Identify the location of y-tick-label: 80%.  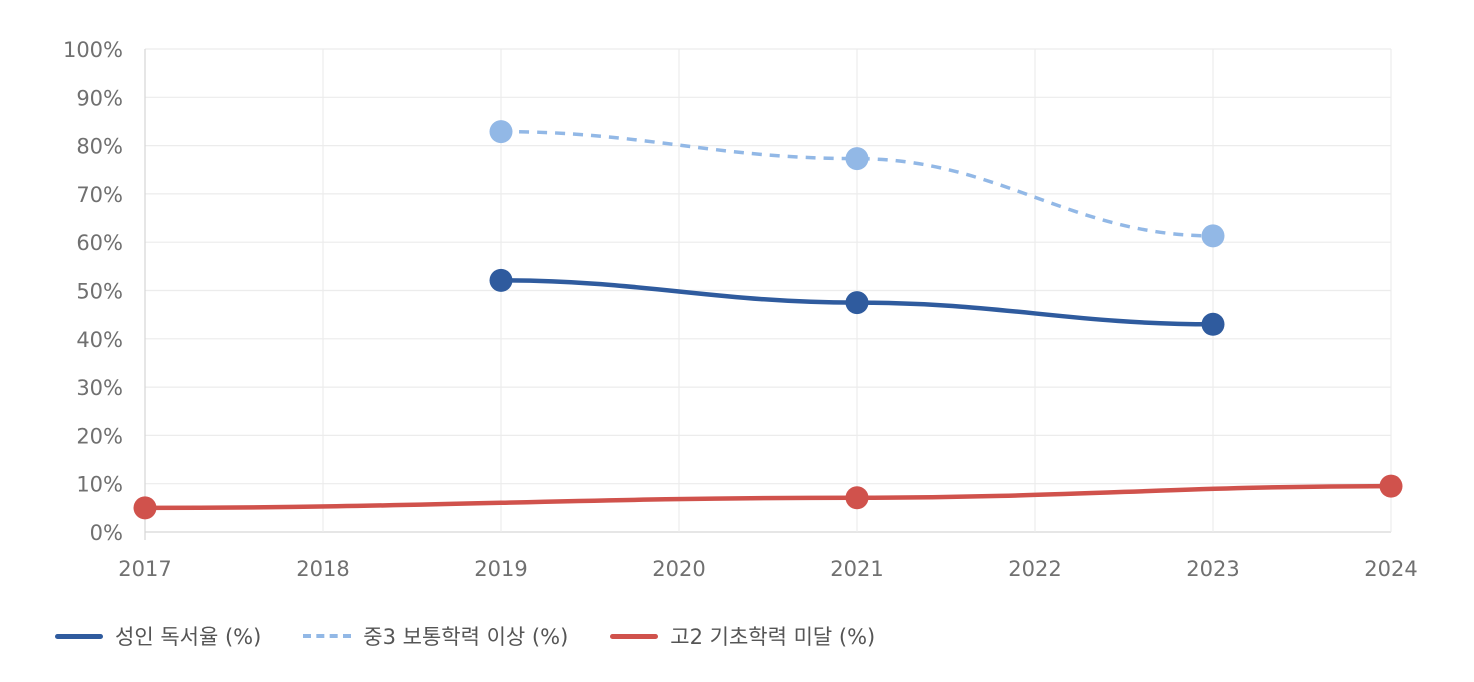
(99, 147).